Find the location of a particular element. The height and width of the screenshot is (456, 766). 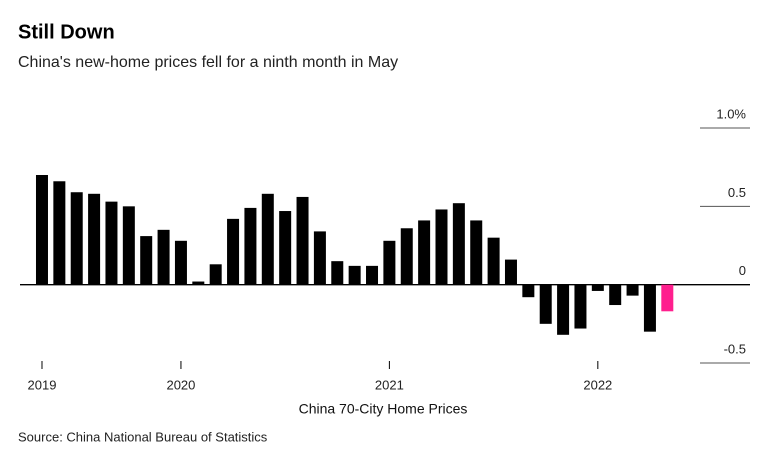

chart-title: Still Down is located at coordinates (66, 32).